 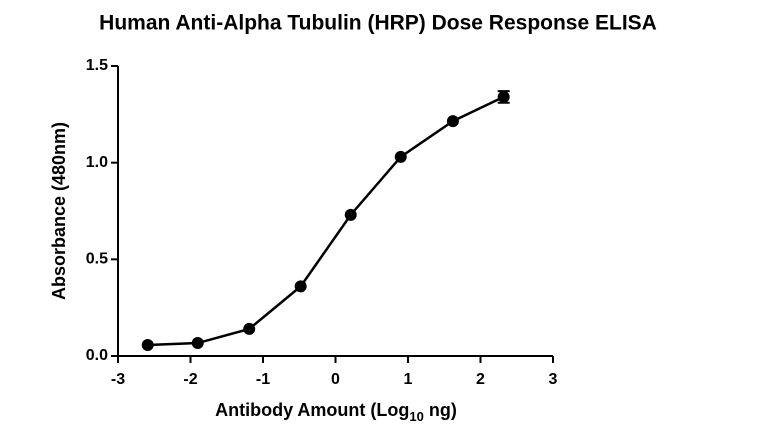 I want to click on y-axis-label: Absorbance (480nm), so click(x=59, y=211).